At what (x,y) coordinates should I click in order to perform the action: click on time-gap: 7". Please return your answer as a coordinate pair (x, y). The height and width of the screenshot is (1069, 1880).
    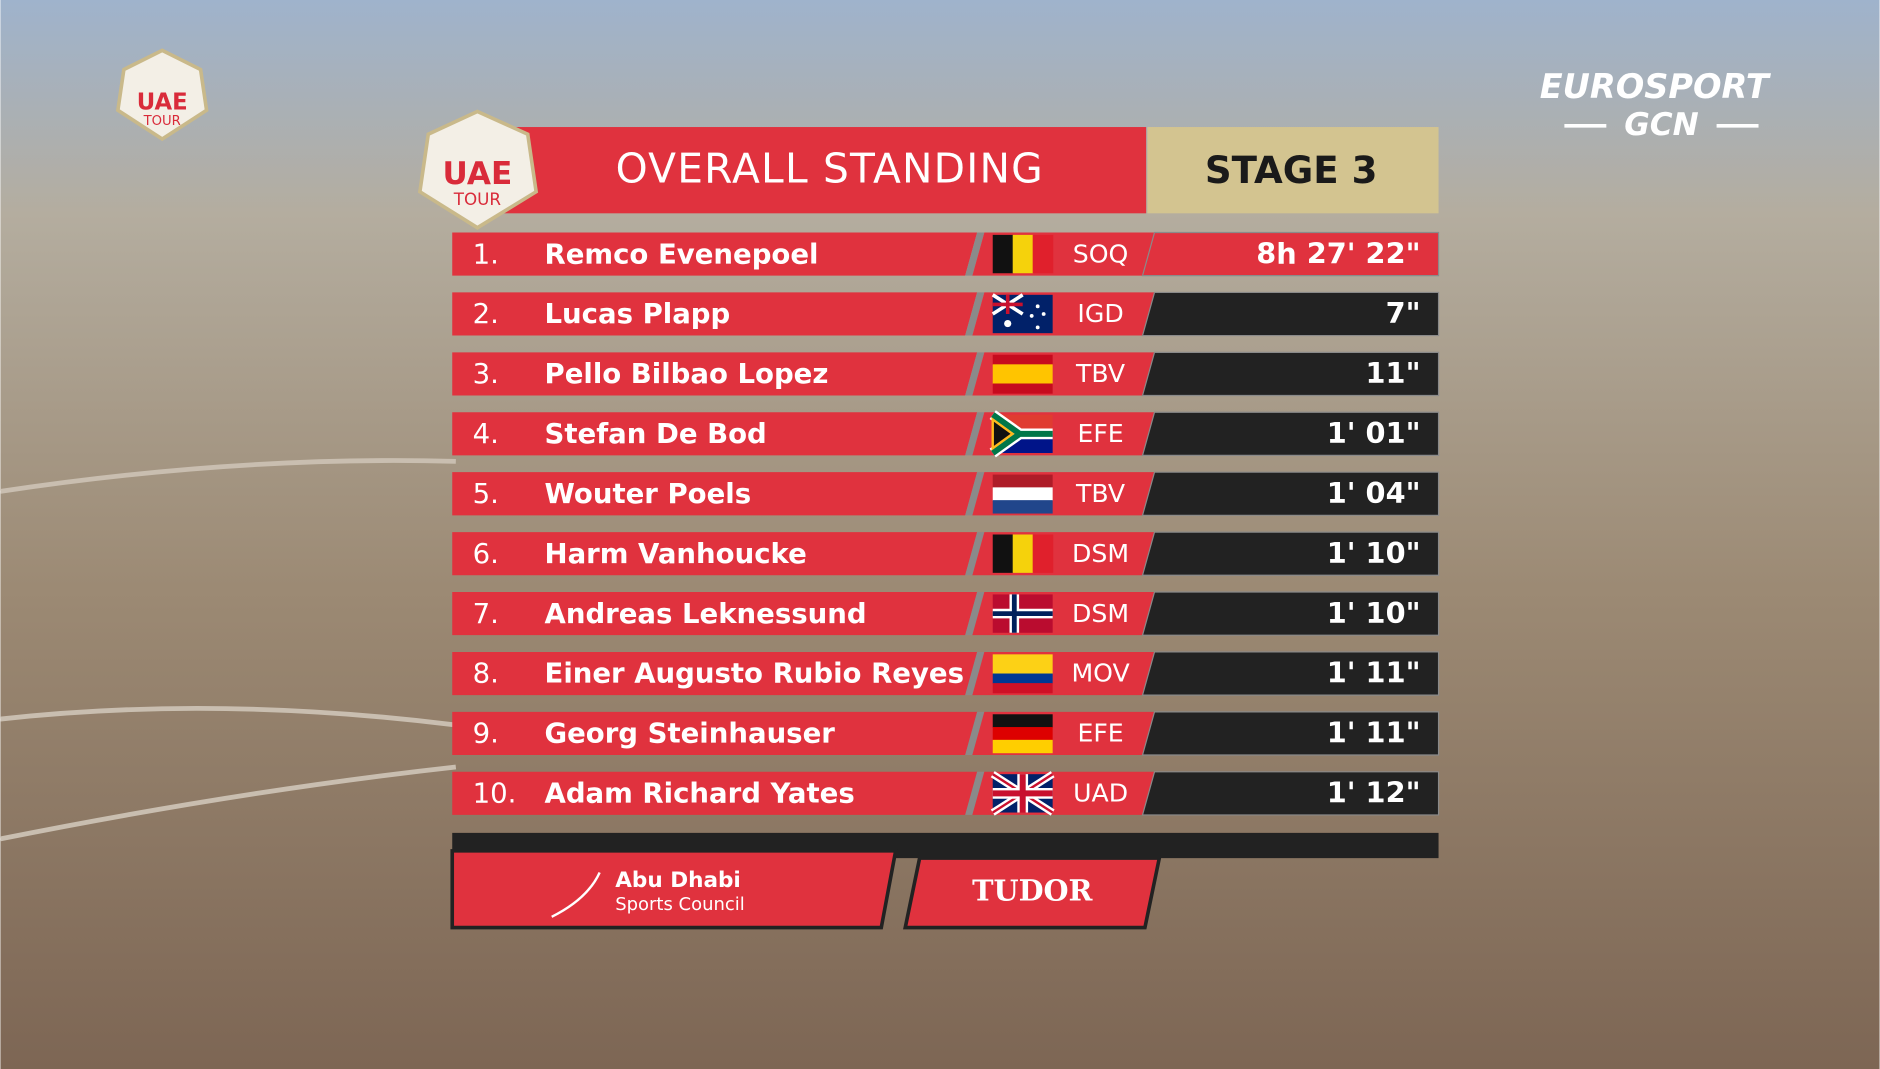
    Looking at the image, I should click on (1403, 313).